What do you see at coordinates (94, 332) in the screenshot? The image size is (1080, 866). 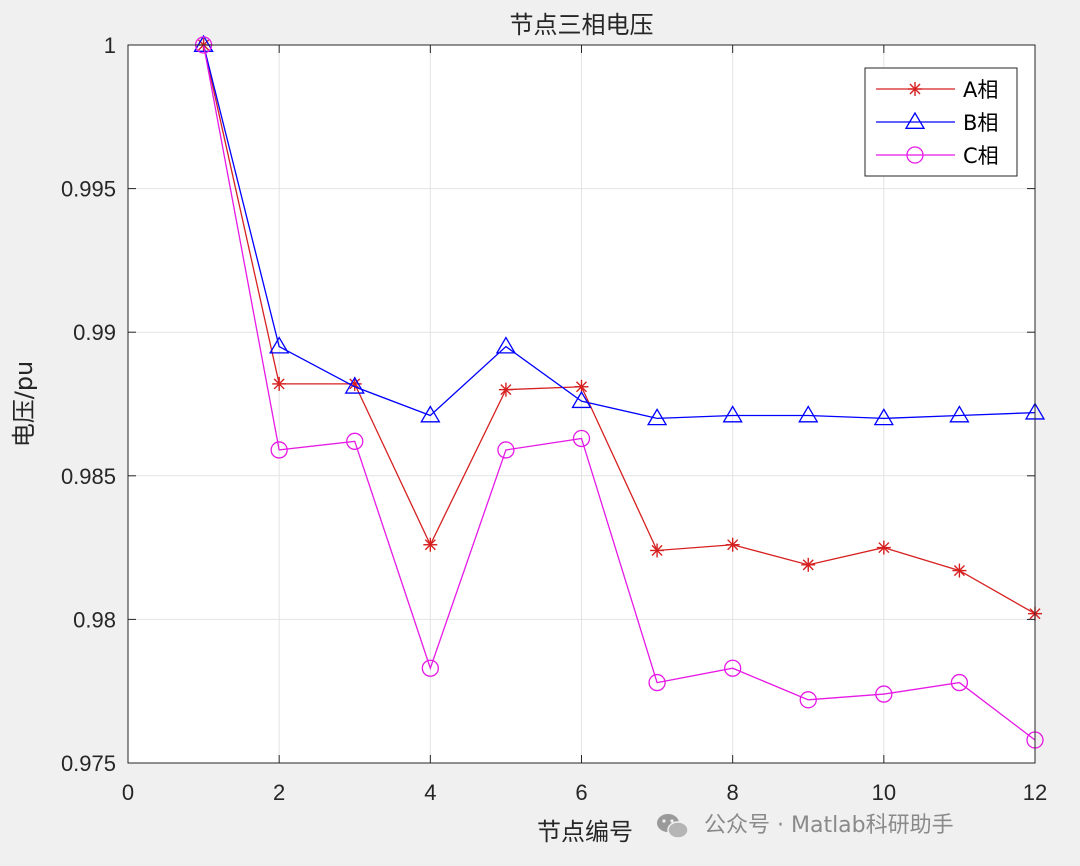 I see `y-tick-label: 0.99` at bounding box center [94, 332].